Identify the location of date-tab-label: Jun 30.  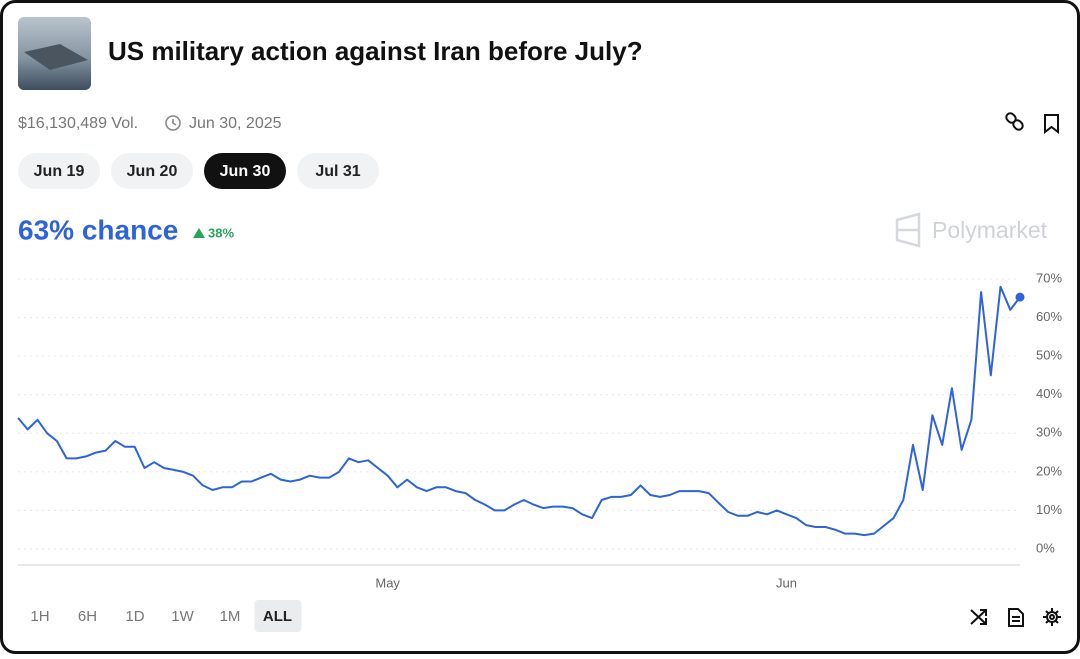
(245, 171).